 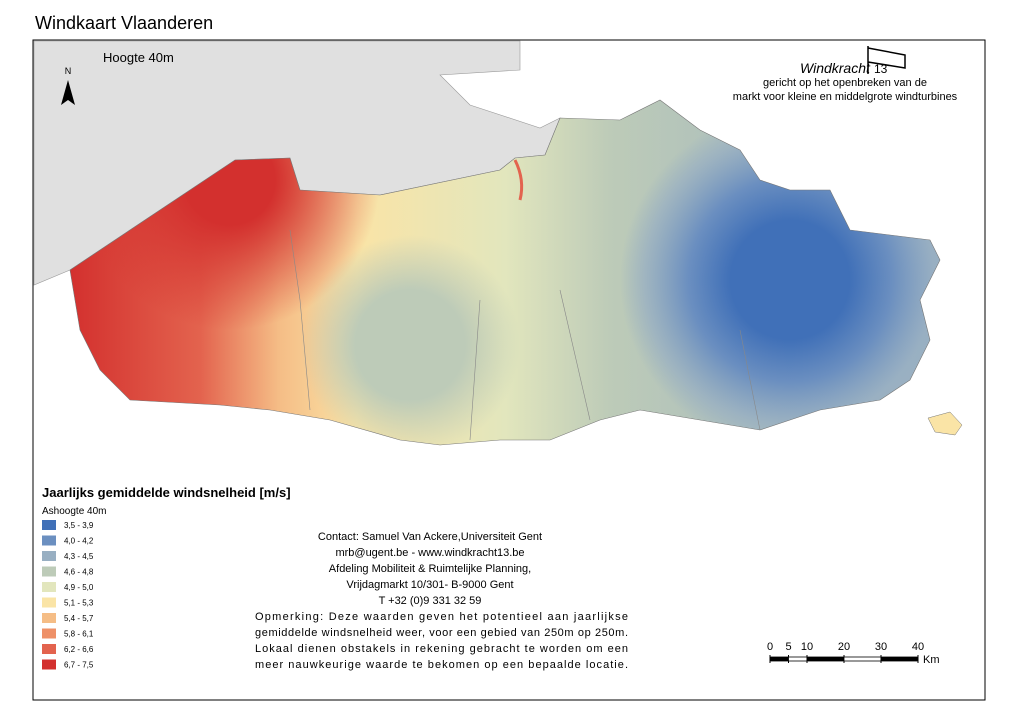 I want to click on north-arrow, so click(x=68, y=92).